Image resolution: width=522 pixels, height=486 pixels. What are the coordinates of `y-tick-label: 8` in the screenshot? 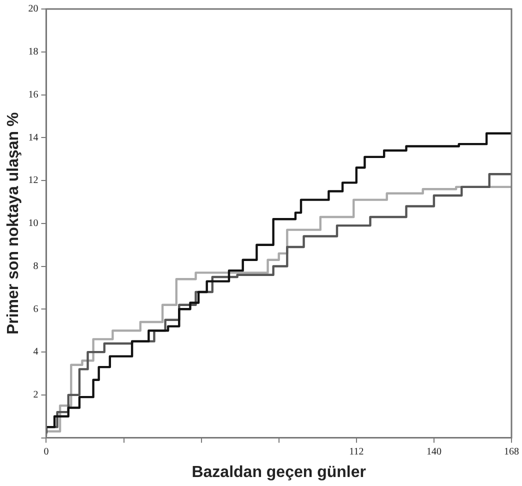 It's located at (35, 266).